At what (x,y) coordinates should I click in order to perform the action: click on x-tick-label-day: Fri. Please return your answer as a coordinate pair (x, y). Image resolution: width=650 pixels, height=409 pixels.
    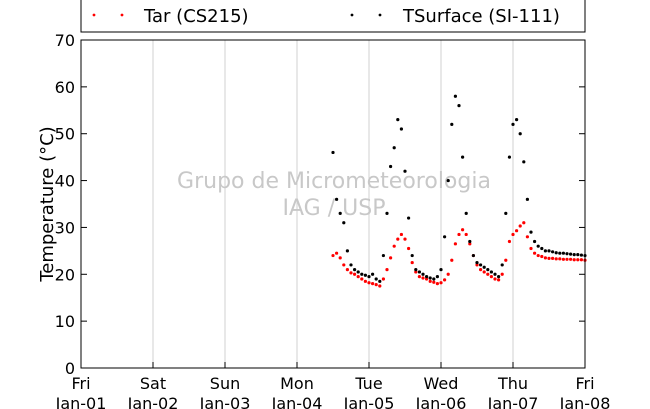
    Looking at the image, I should click on (80, 383).